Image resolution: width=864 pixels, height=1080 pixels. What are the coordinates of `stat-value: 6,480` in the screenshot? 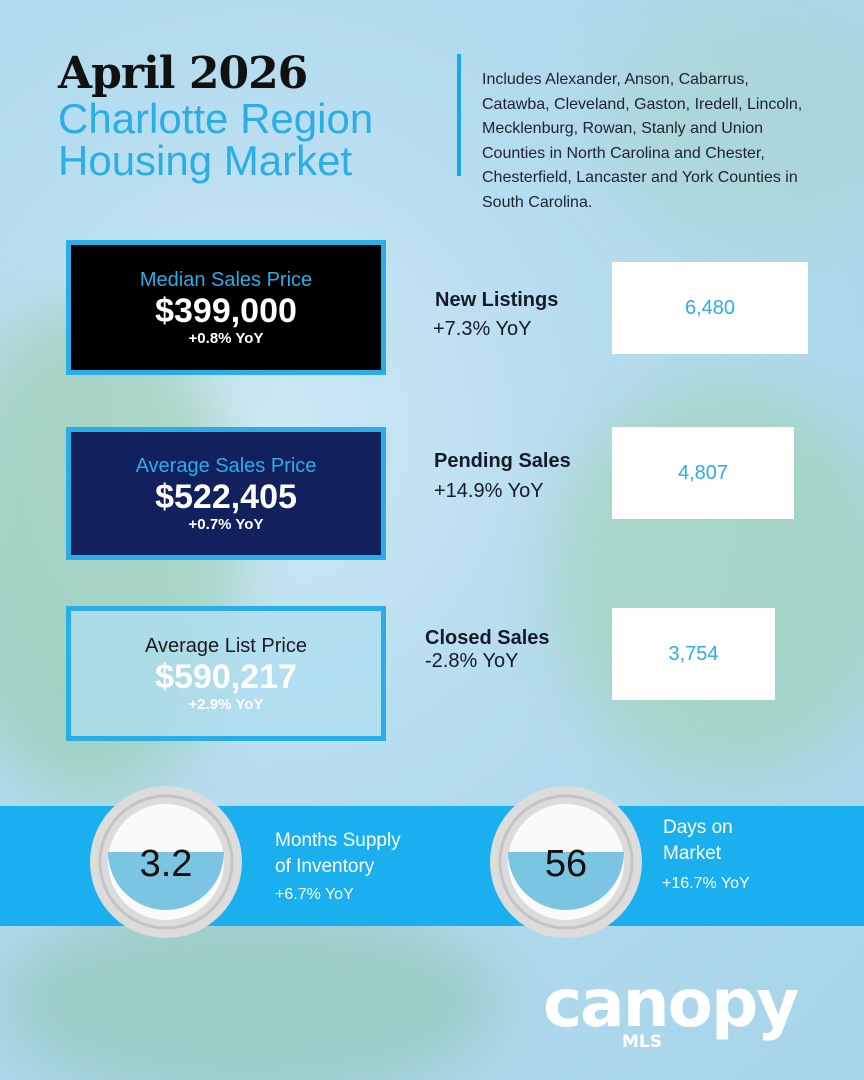 It's located at (710, 308).